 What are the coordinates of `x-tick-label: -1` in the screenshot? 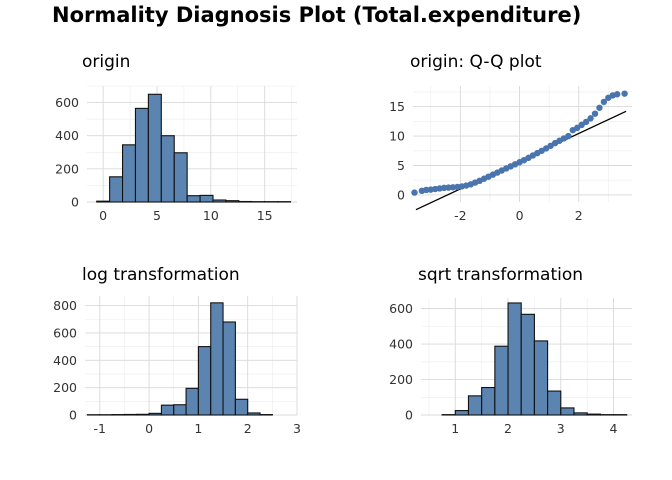 It's located at (100, 428).